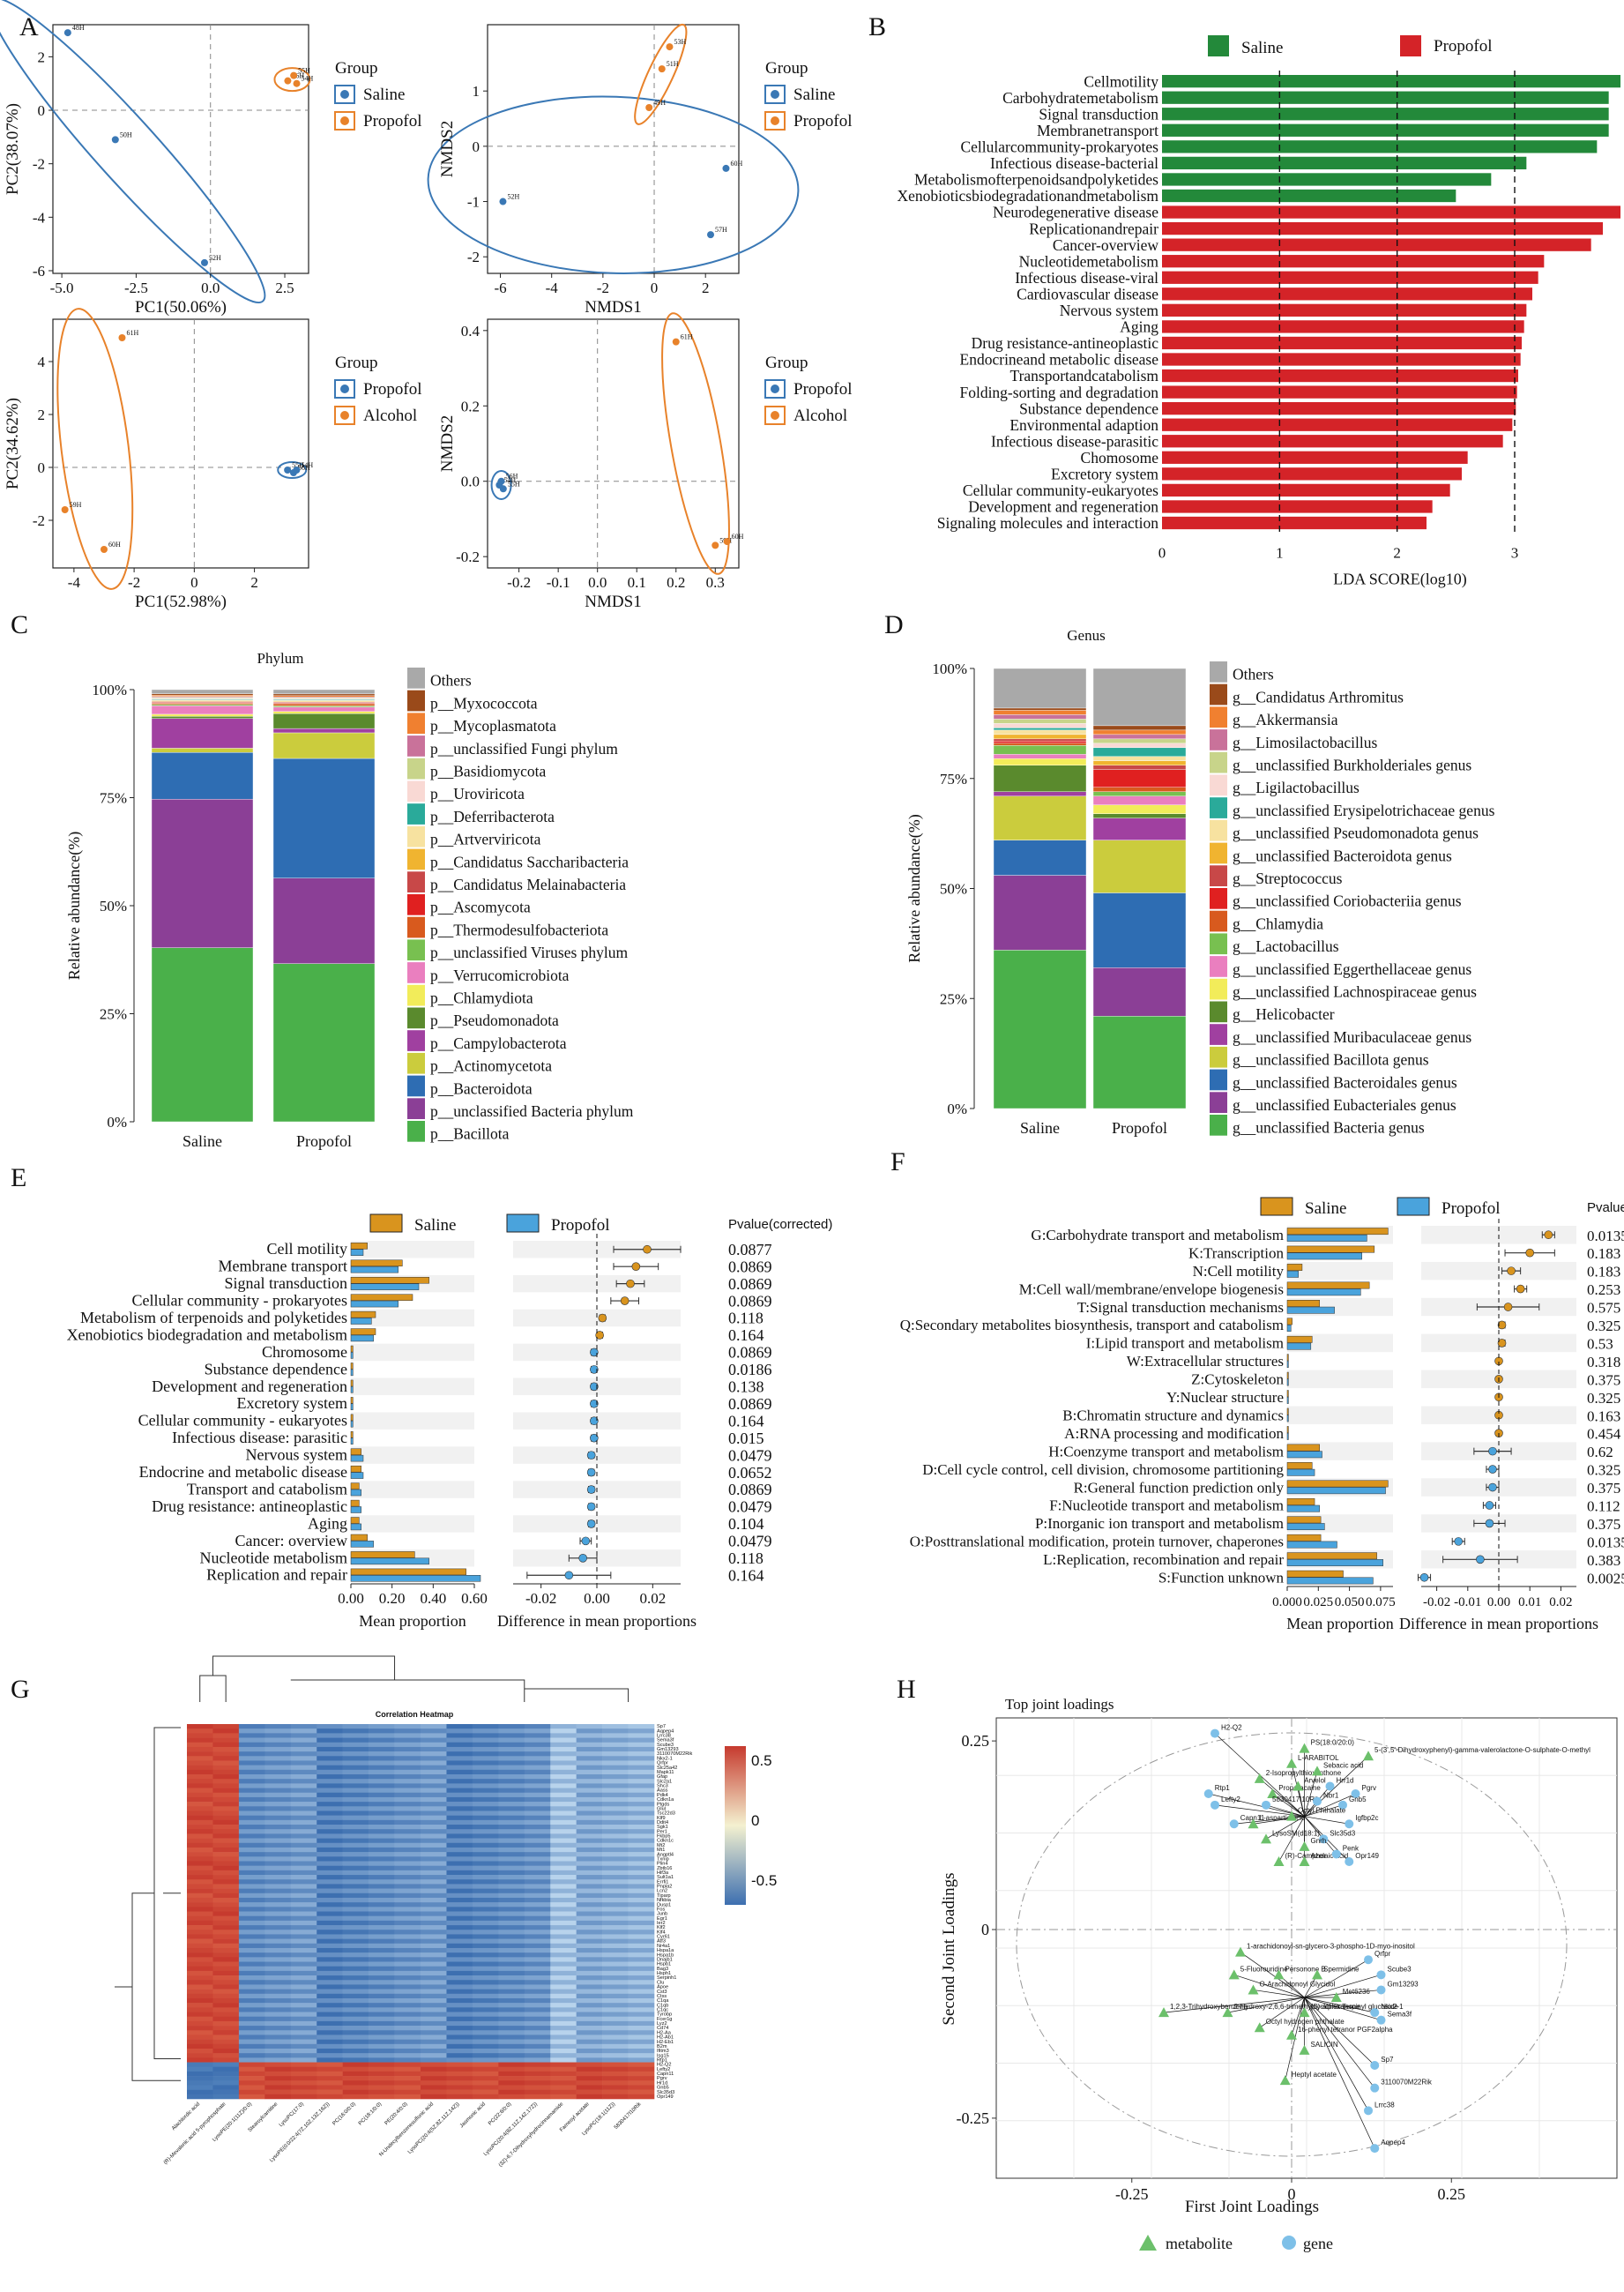  Describe the element at coordinates (480, 908) in the screenshot. I see `legend-label: p__Ascomycota` at that location.